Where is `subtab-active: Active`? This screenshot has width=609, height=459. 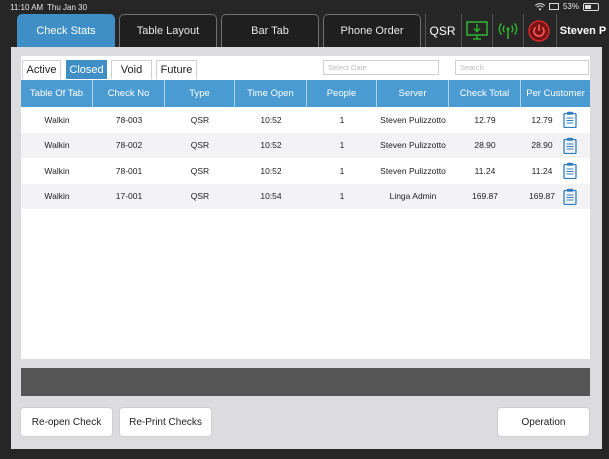
subtab-active: Active is located at coordinates (41, 69).